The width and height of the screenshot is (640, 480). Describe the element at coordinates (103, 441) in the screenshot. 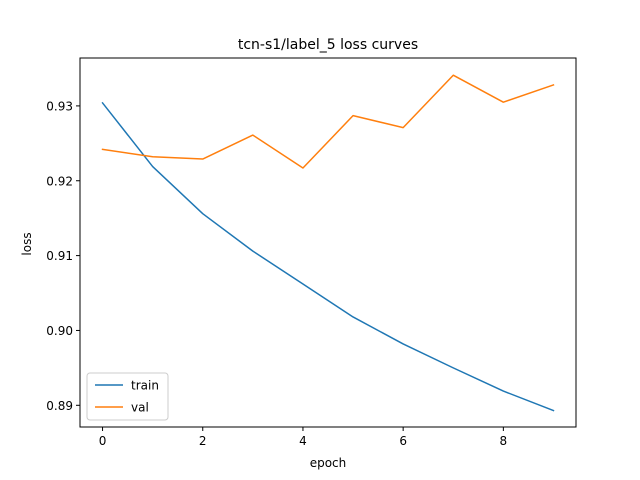

I see `x-tick-label: 0` at that location.